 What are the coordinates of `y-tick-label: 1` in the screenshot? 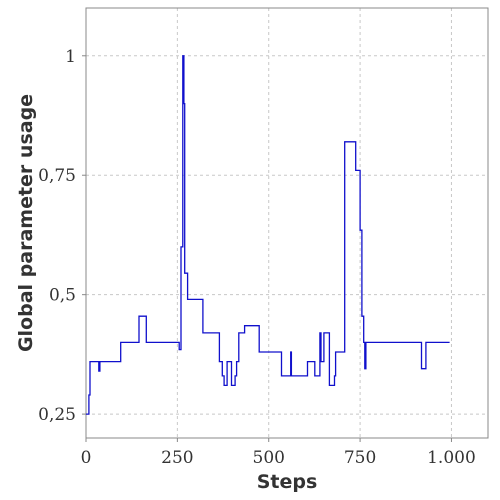 It's located at (70, 57).